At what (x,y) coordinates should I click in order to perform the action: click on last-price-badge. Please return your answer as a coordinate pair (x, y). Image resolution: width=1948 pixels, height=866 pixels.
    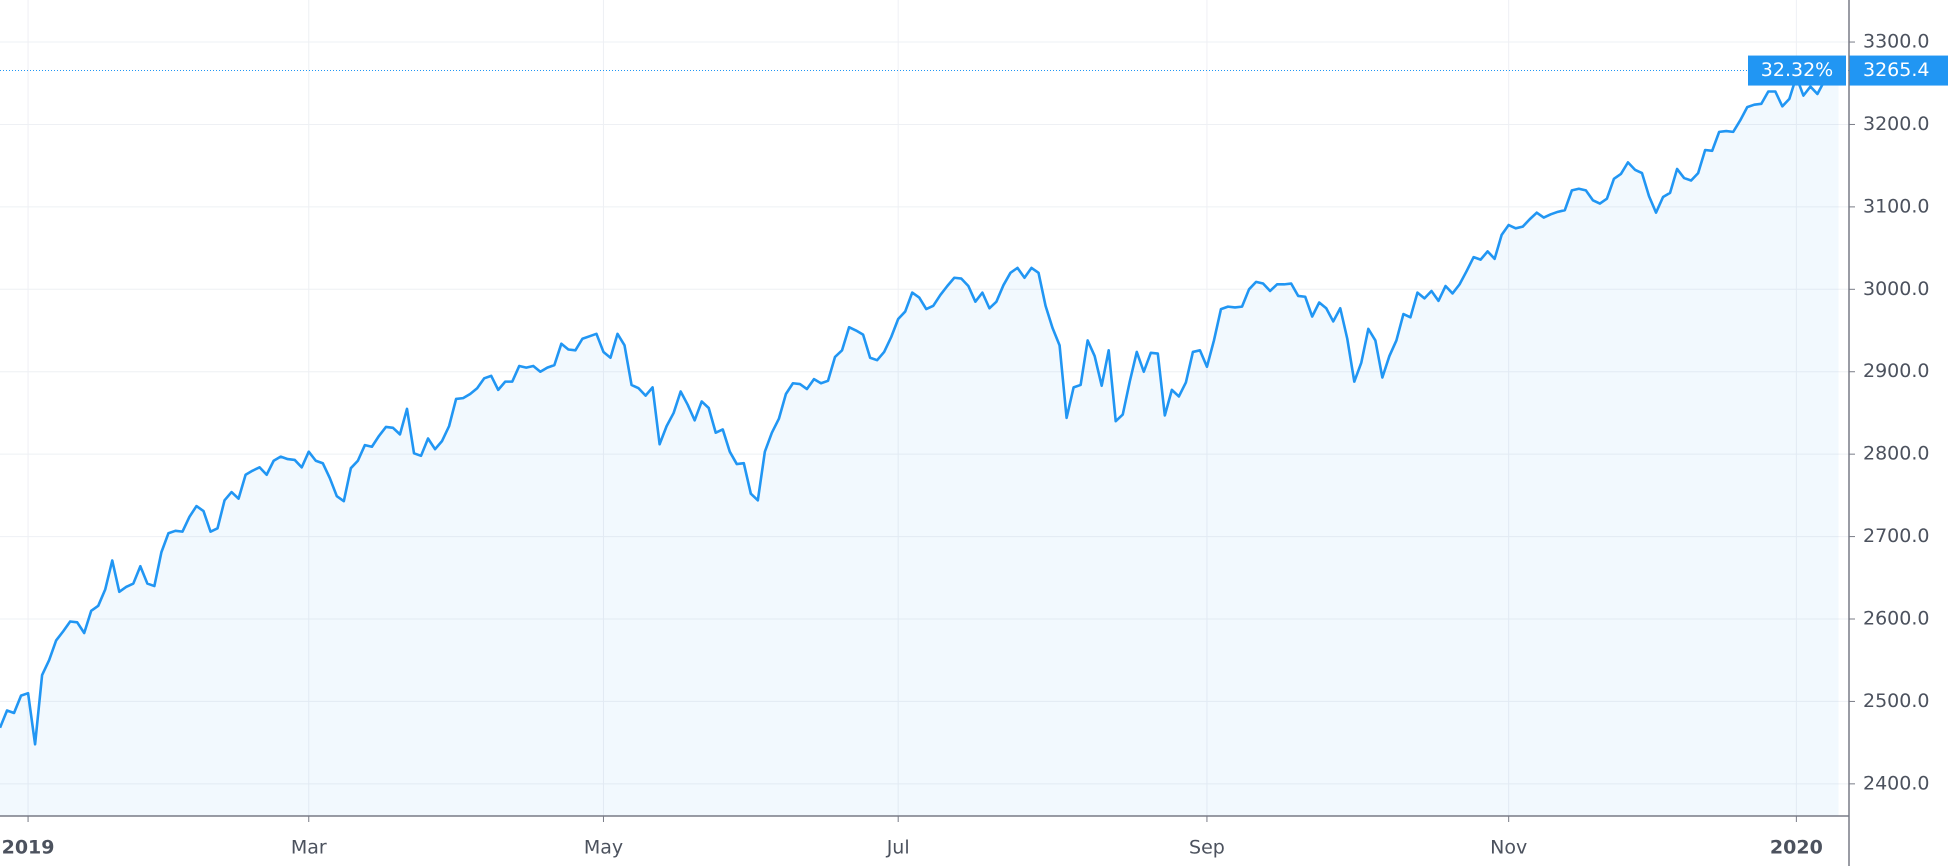
    Looking at the image, I should click on (1898, 70).